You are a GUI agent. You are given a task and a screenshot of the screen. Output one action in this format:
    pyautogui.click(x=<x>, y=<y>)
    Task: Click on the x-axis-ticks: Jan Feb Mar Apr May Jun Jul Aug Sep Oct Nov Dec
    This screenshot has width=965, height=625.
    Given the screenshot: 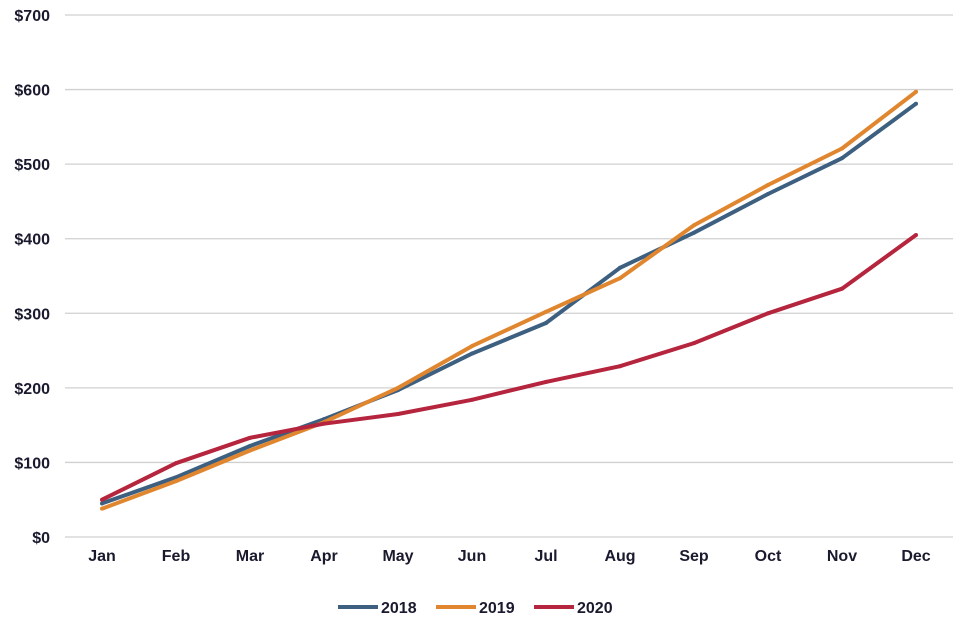 What is the action you would take?
    pyautogui.click(x=509, y=556)
    